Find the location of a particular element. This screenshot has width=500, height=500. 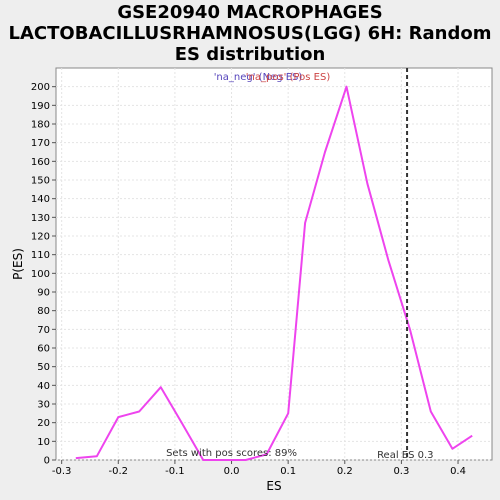

y-tick-label: 180 is located at coordinates (40, 125).